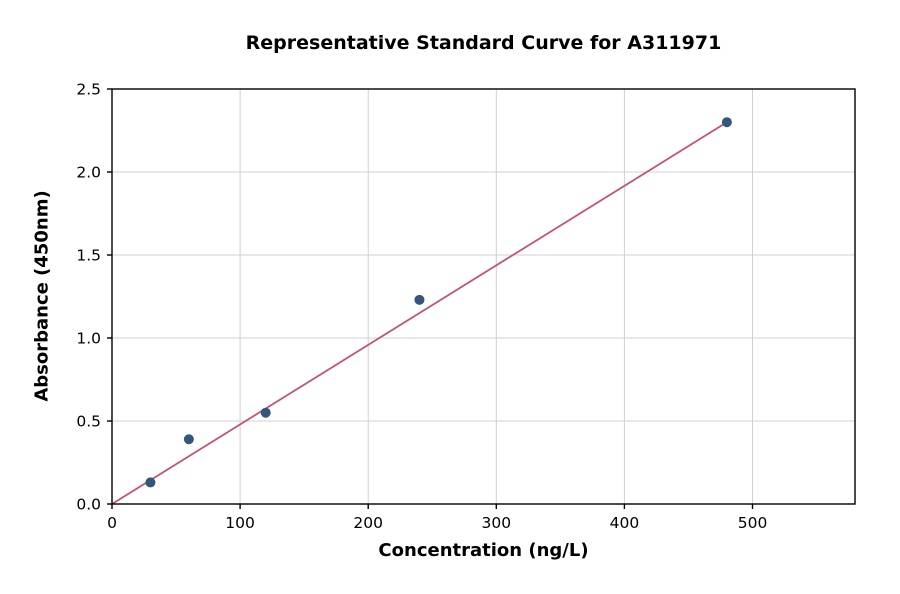 Image resolution: width=900 pixels, height=594 pixels. I want to click on y-tick-label: 1.0, so click(88, 339).